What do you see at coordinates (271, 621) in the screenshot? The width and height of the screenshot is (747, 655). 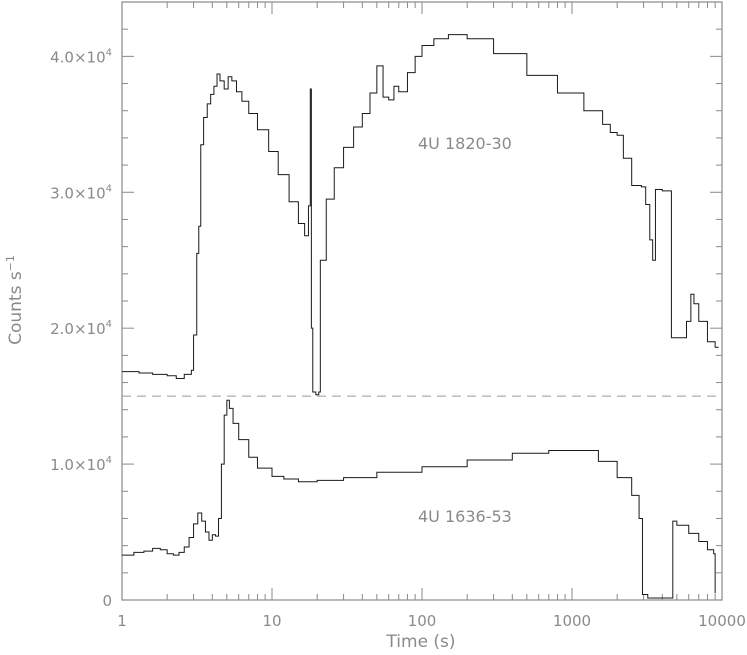 I see `x-tick-label: 10` at bounding box center [271, 621].